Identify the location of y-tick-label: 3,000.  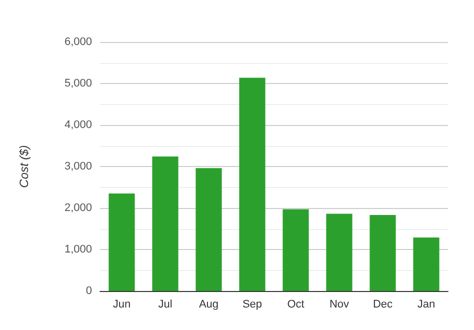
(78, 166).